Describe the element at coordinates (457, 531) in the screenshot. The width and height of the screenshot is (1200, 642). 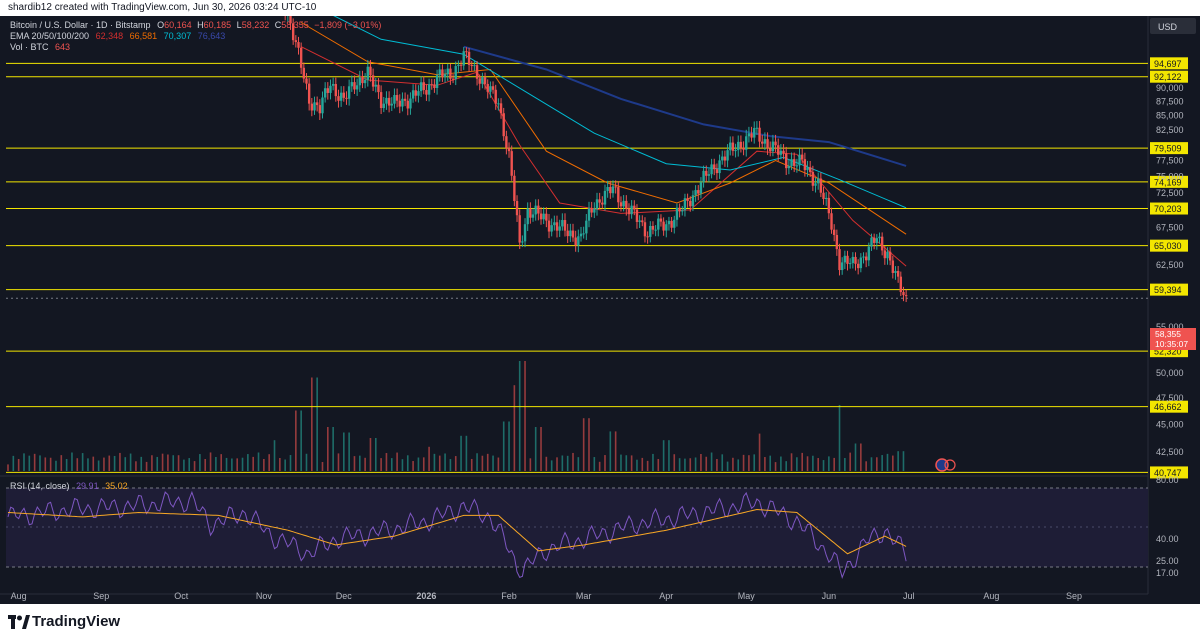
I see `rsi-ma-line` at that location.